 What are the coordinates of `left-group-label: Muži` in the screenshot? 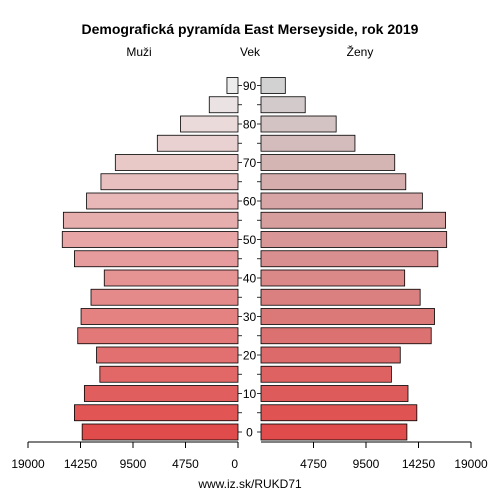 It's located at (138, 52).